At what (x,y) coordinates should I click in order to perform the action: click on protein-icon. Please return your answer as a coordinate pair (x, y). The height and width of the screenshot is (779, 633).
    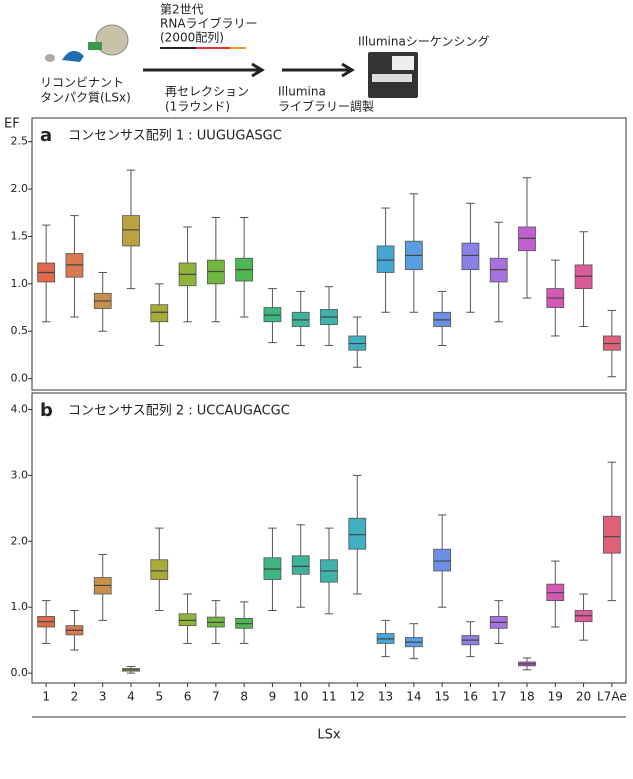
    Looking at the image, I should click on (73, 56).